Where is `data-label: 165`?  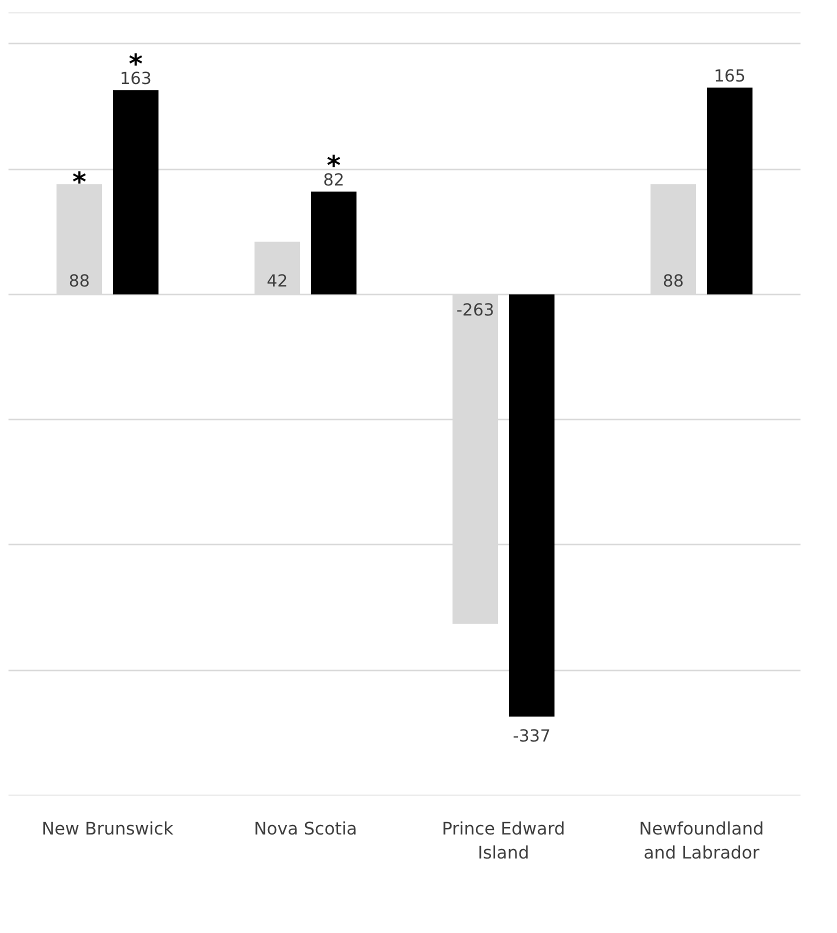
data-label: 165 is located at coordinates (730, 76).